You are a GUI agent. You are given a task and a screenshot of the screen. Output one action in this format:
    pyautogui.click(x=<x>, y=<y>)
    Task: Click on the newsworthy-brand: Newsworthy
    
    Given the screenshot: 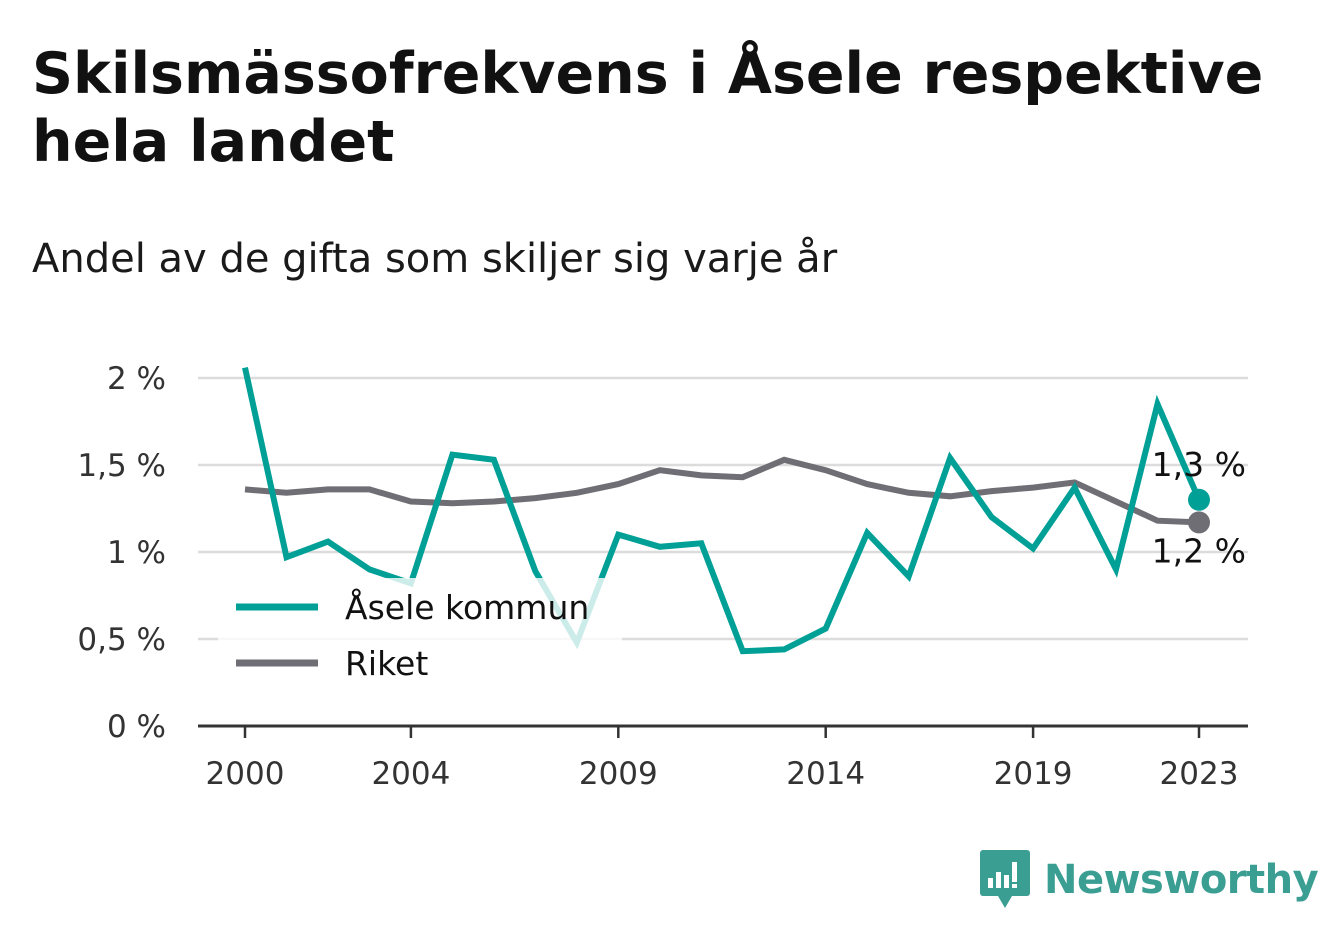 What is the action you would take?
    pyautogui.click(x=1149, y=880)
    